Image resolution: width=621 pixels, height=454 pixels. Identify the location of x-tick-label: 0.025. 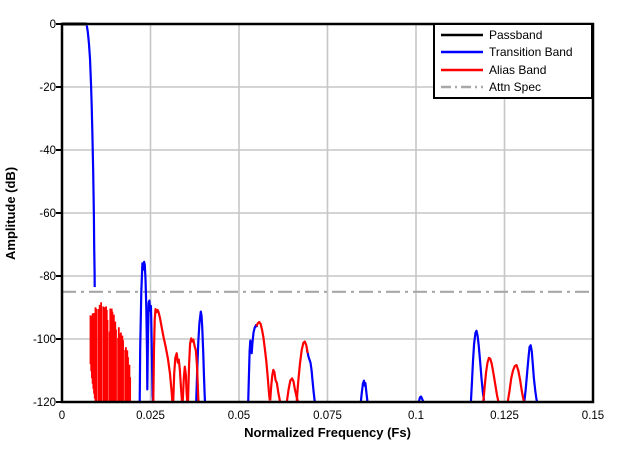
(150, 416).